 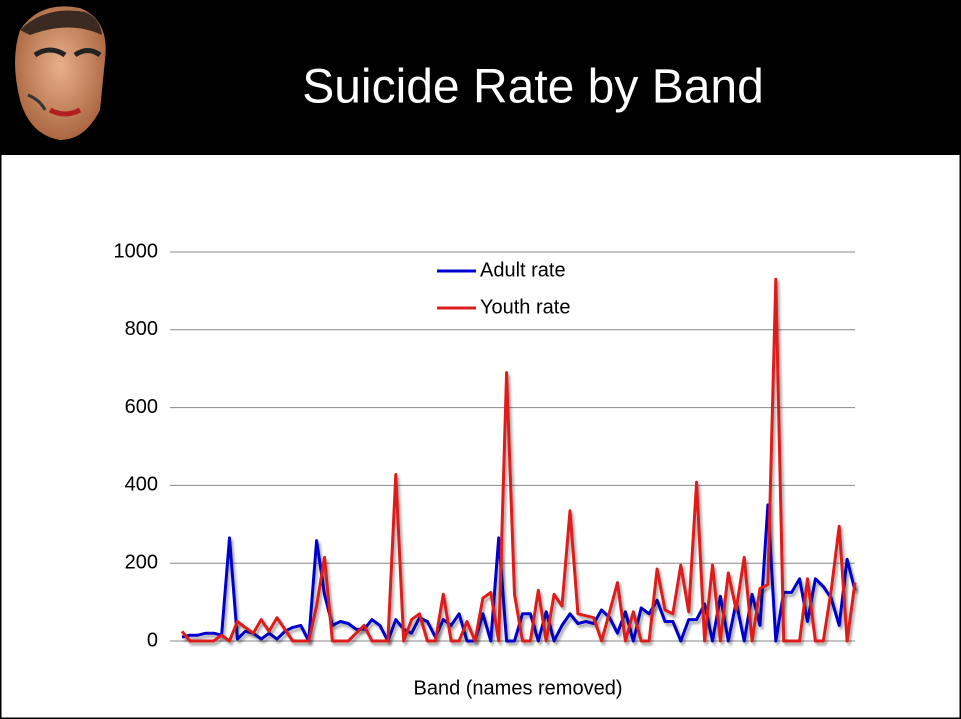 I want to click on x-axis-label: Band (names removed), so click(x=518, y=688).